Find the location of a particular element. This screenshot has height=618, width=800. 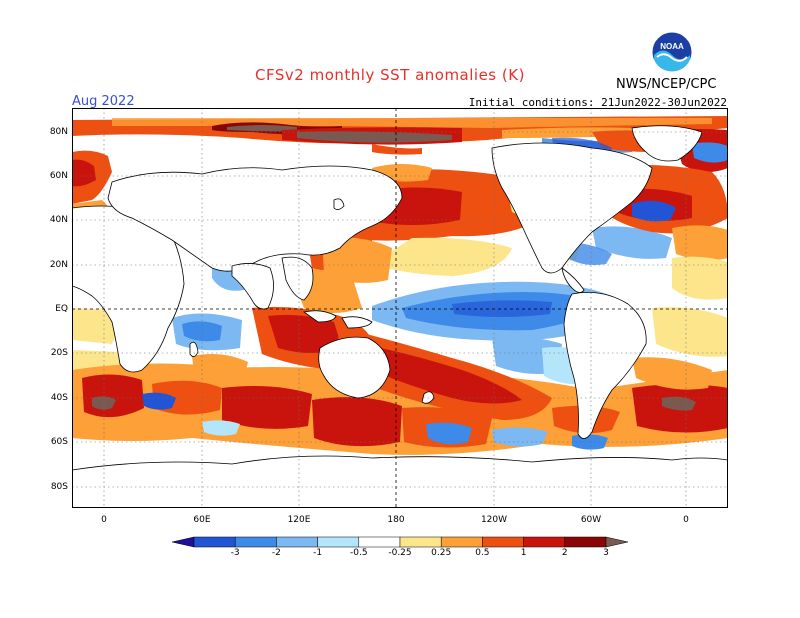

colorbar-arrow-low is located at coordinates (183, 542).